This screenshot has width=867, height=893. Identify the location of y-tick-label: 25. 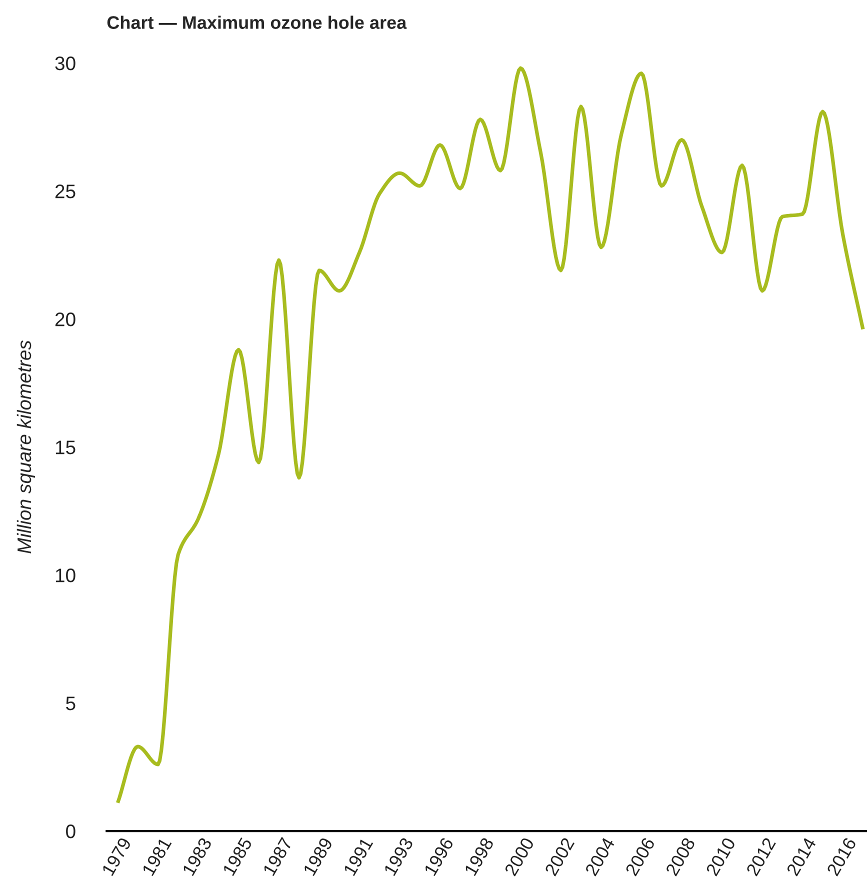
(65, 191).